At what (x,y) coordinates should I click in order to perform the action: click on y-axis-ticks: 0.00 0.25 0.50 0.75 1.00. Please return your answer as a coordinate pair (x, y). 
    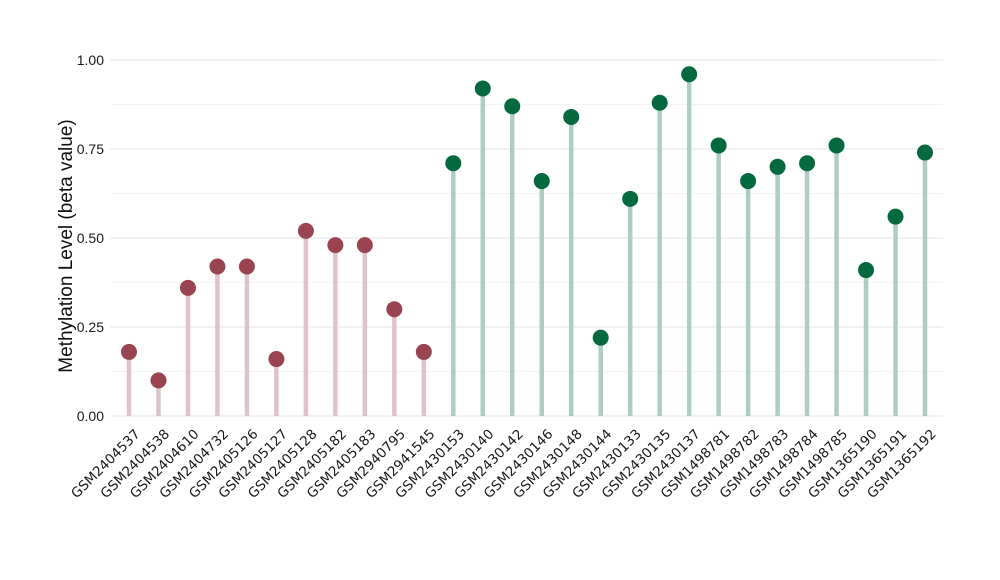
    Looking at the image, I should click on (90, 238).